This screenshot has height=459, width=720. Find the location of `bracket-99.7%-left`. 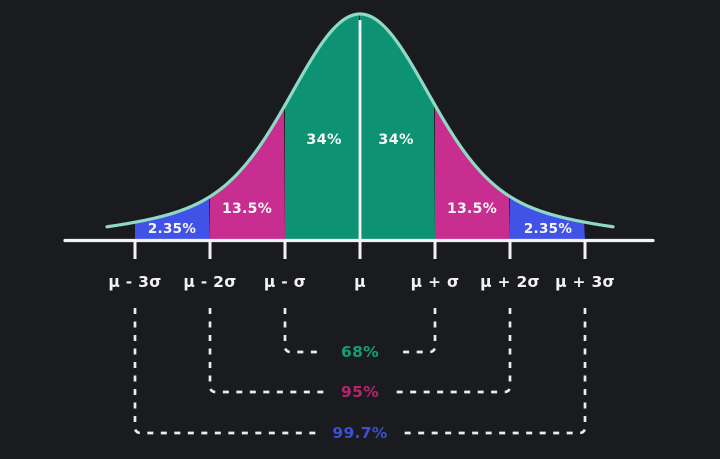

bracket-99.7%-left is located at coordinates (226, 371).